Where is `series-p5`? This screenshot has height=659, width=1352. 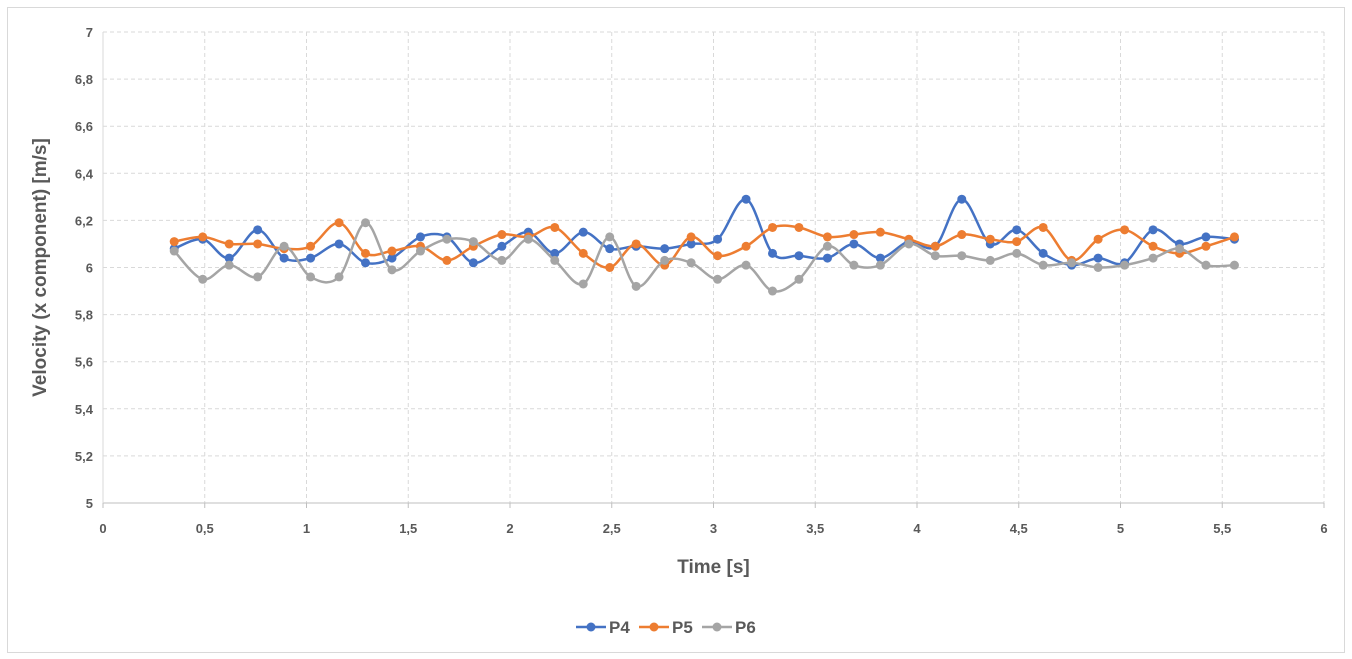
series-p5 is located at coordinates (704, 245).